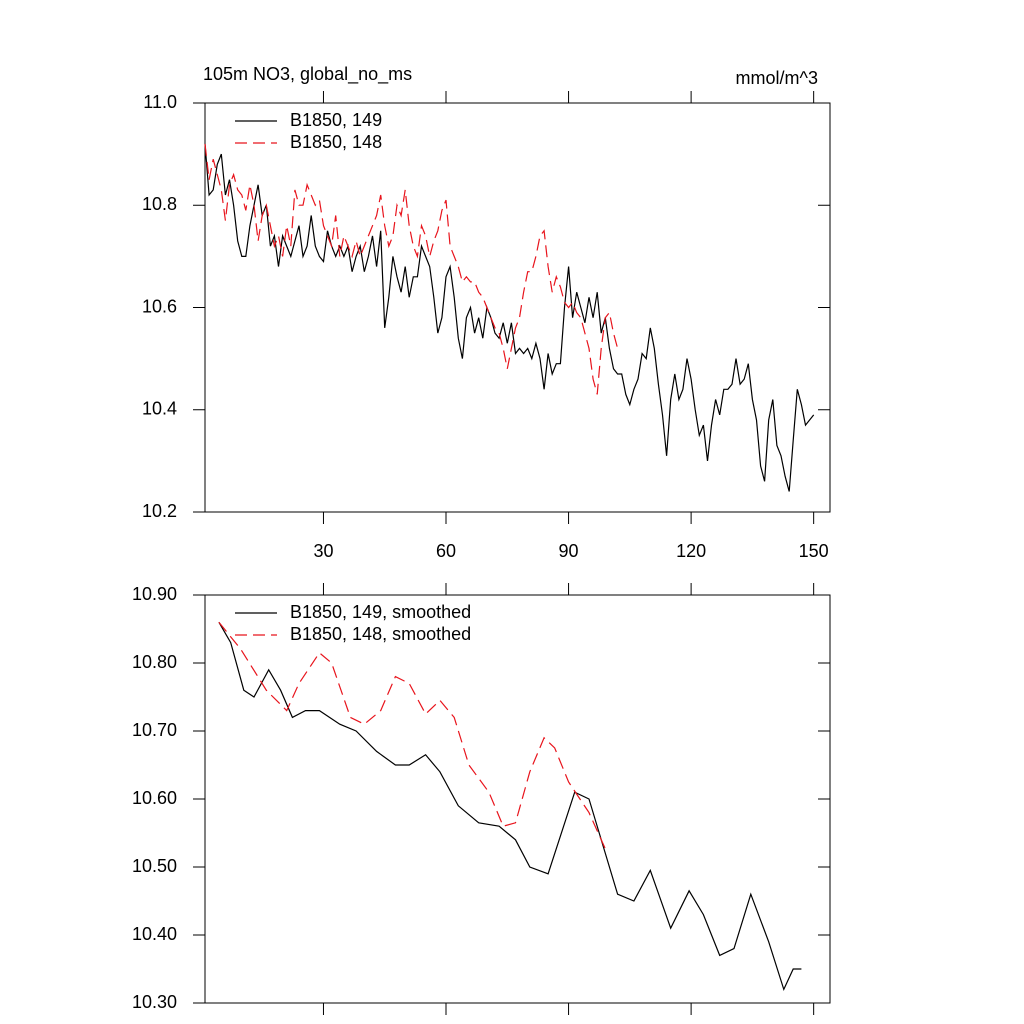  I want to click on x-tick-label: 90, so click(569, 551).